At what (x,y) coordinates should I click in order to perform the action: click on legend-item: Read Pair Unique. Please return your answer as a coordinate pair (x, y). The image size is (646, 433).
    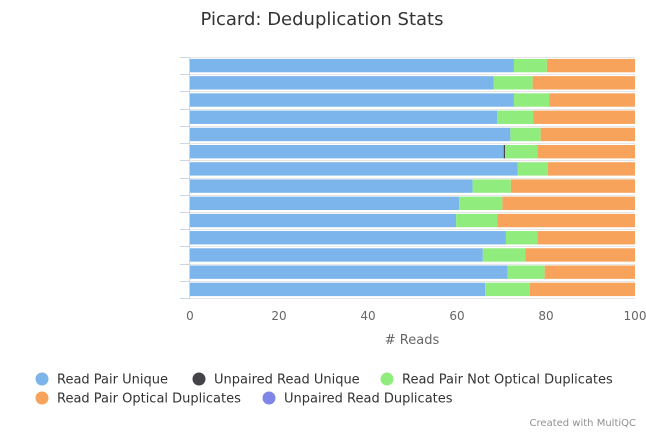
    Looking at the image, I should click on (101, 380).